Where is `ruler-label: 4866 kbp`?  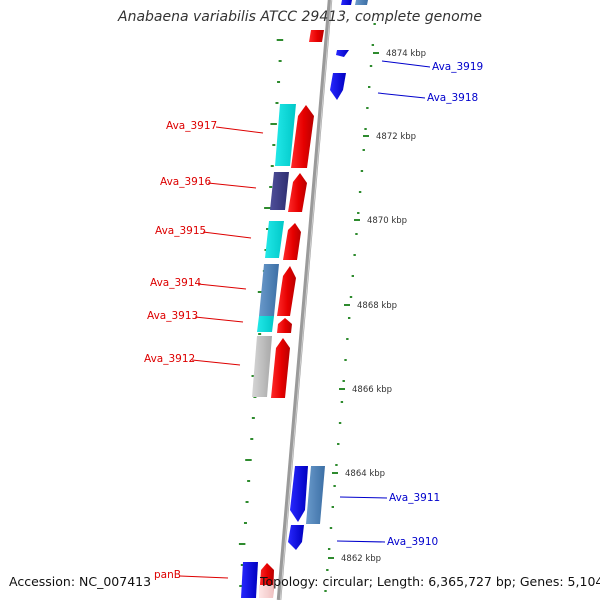 ruler-label: 4866 kbp is located at coordinates (372, 390).